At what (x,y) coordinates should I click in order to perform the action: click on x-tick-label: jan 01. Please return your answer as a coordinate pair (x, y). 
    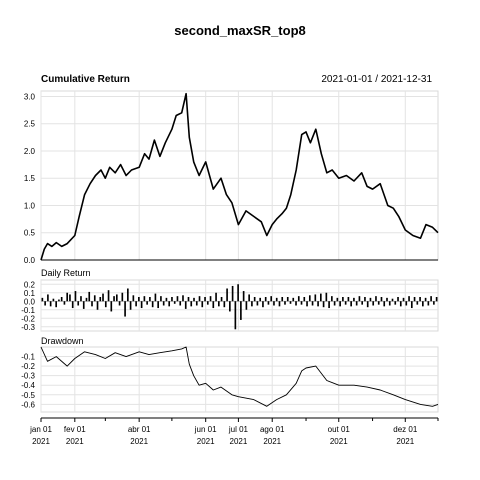
    Looking at the image, I should click on (40, 429).